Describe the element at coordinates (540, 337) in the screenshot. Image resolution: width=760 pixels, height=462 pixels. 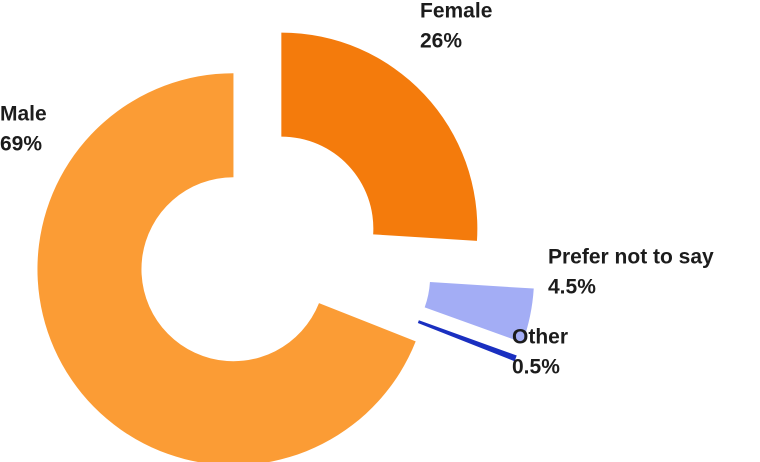
I see `slice-label: Other` at that location.